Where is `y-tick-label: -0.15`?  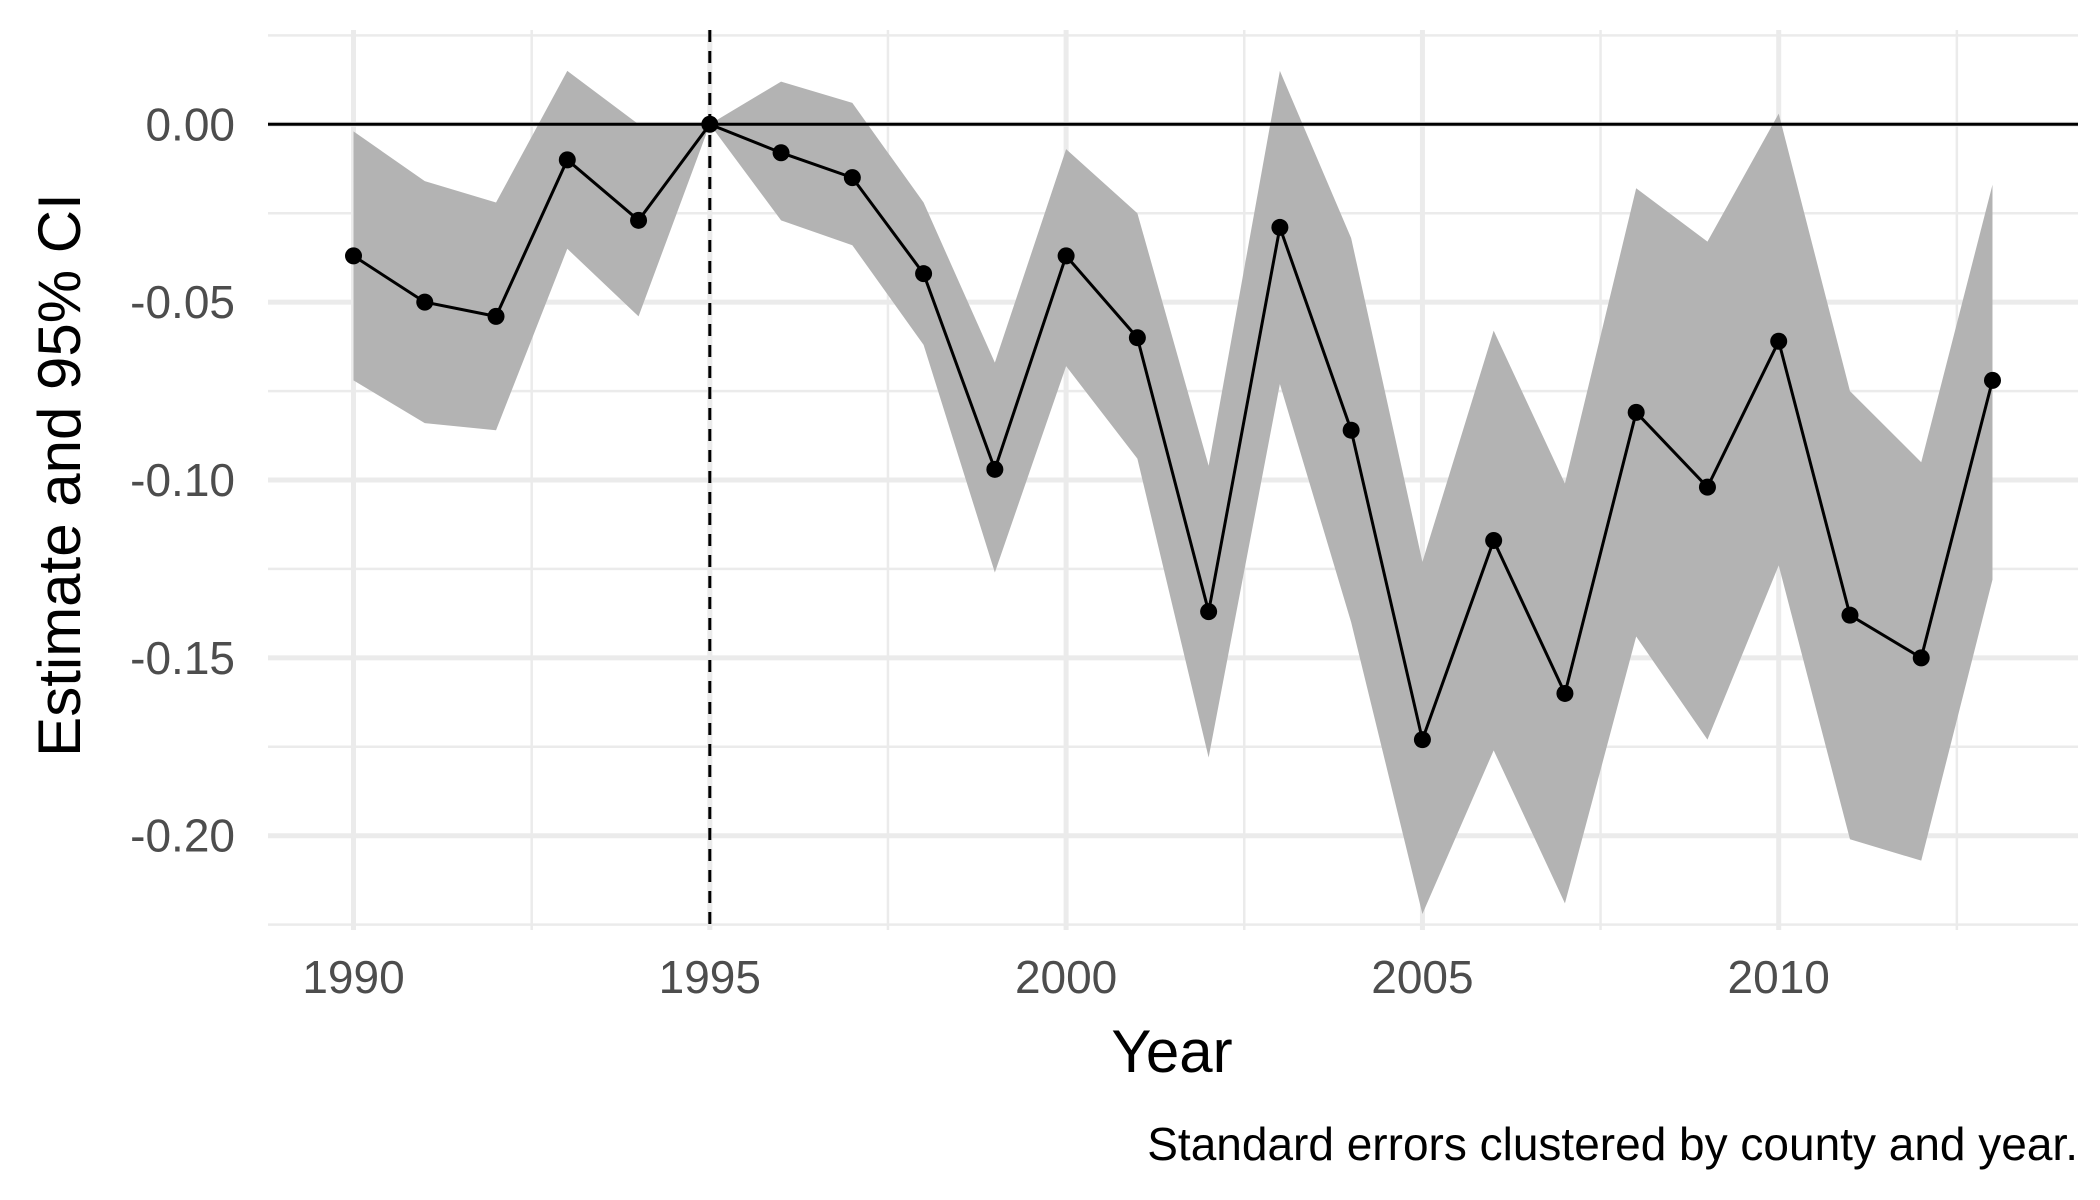
y-tick-label: -0.15 is located at coordinates (182, 658).